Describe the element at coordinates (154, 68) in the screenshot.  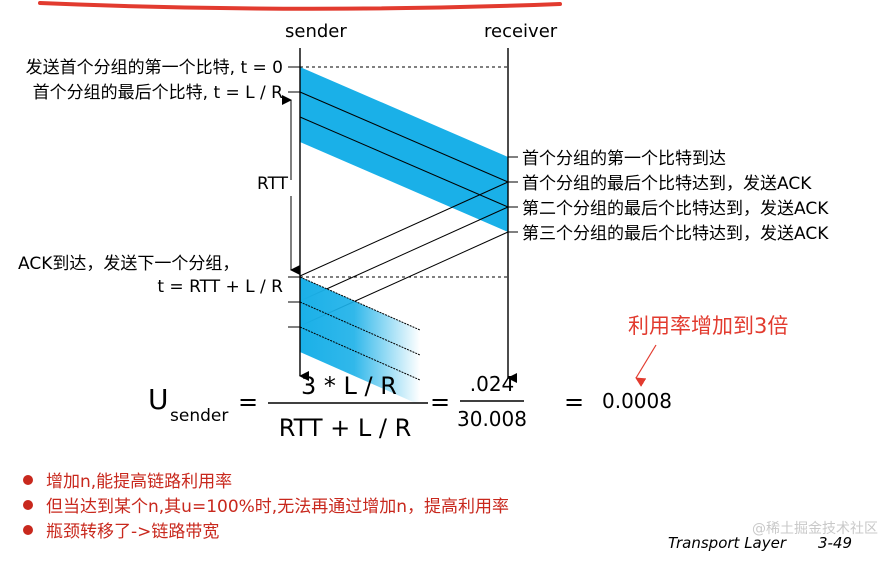
I see `label-t0: 发送首个分组的第一个比特, t = 0` at that location.